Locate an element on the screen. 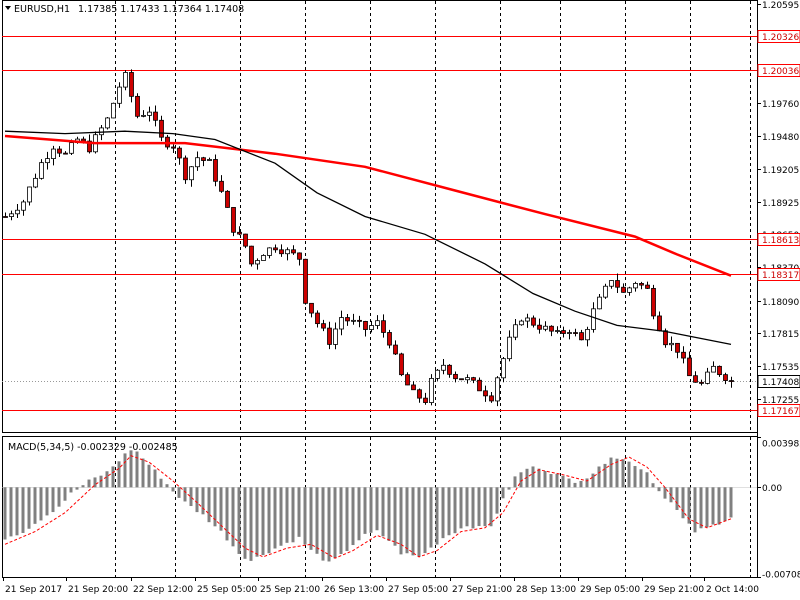 Image resolution: width=800 pixels, height=600 pixels. price-tick-label: 1.18090 is located at coordinates (780, 303).